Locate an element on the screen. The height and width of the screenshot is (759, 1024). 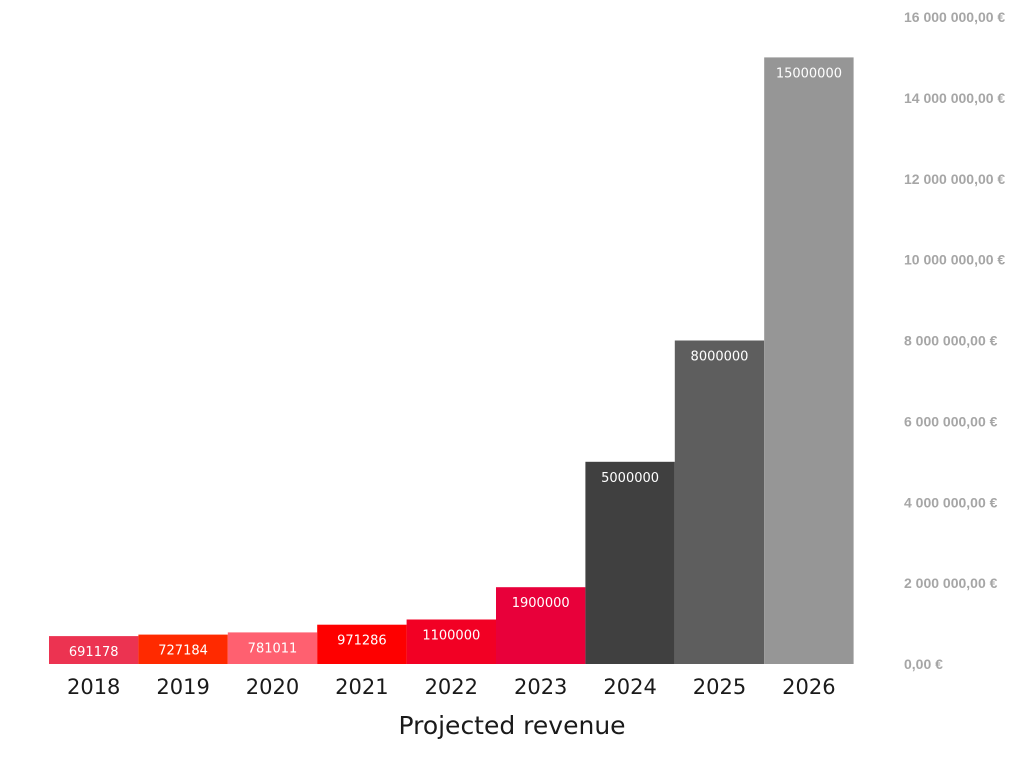
x-tick-2025: 2025 is located at coordinates (719, 687).